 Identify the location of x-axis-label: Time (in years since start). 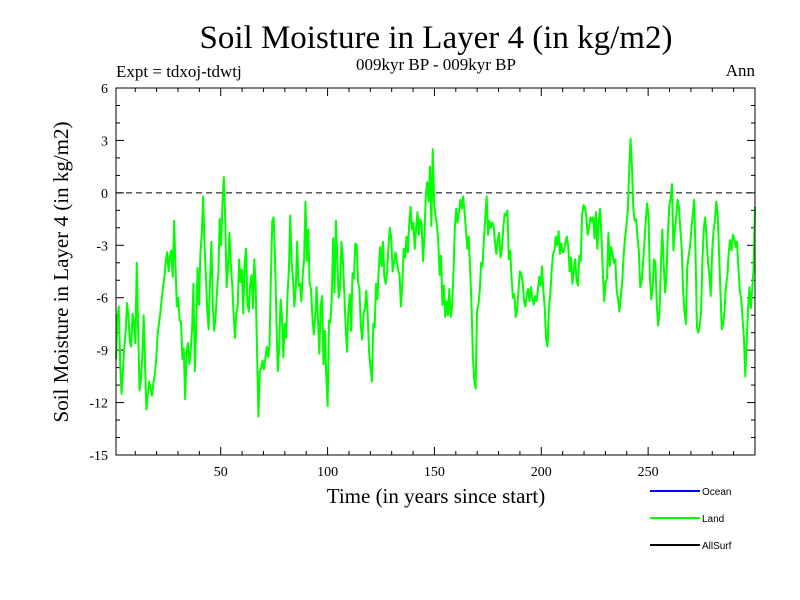
(436, 496).